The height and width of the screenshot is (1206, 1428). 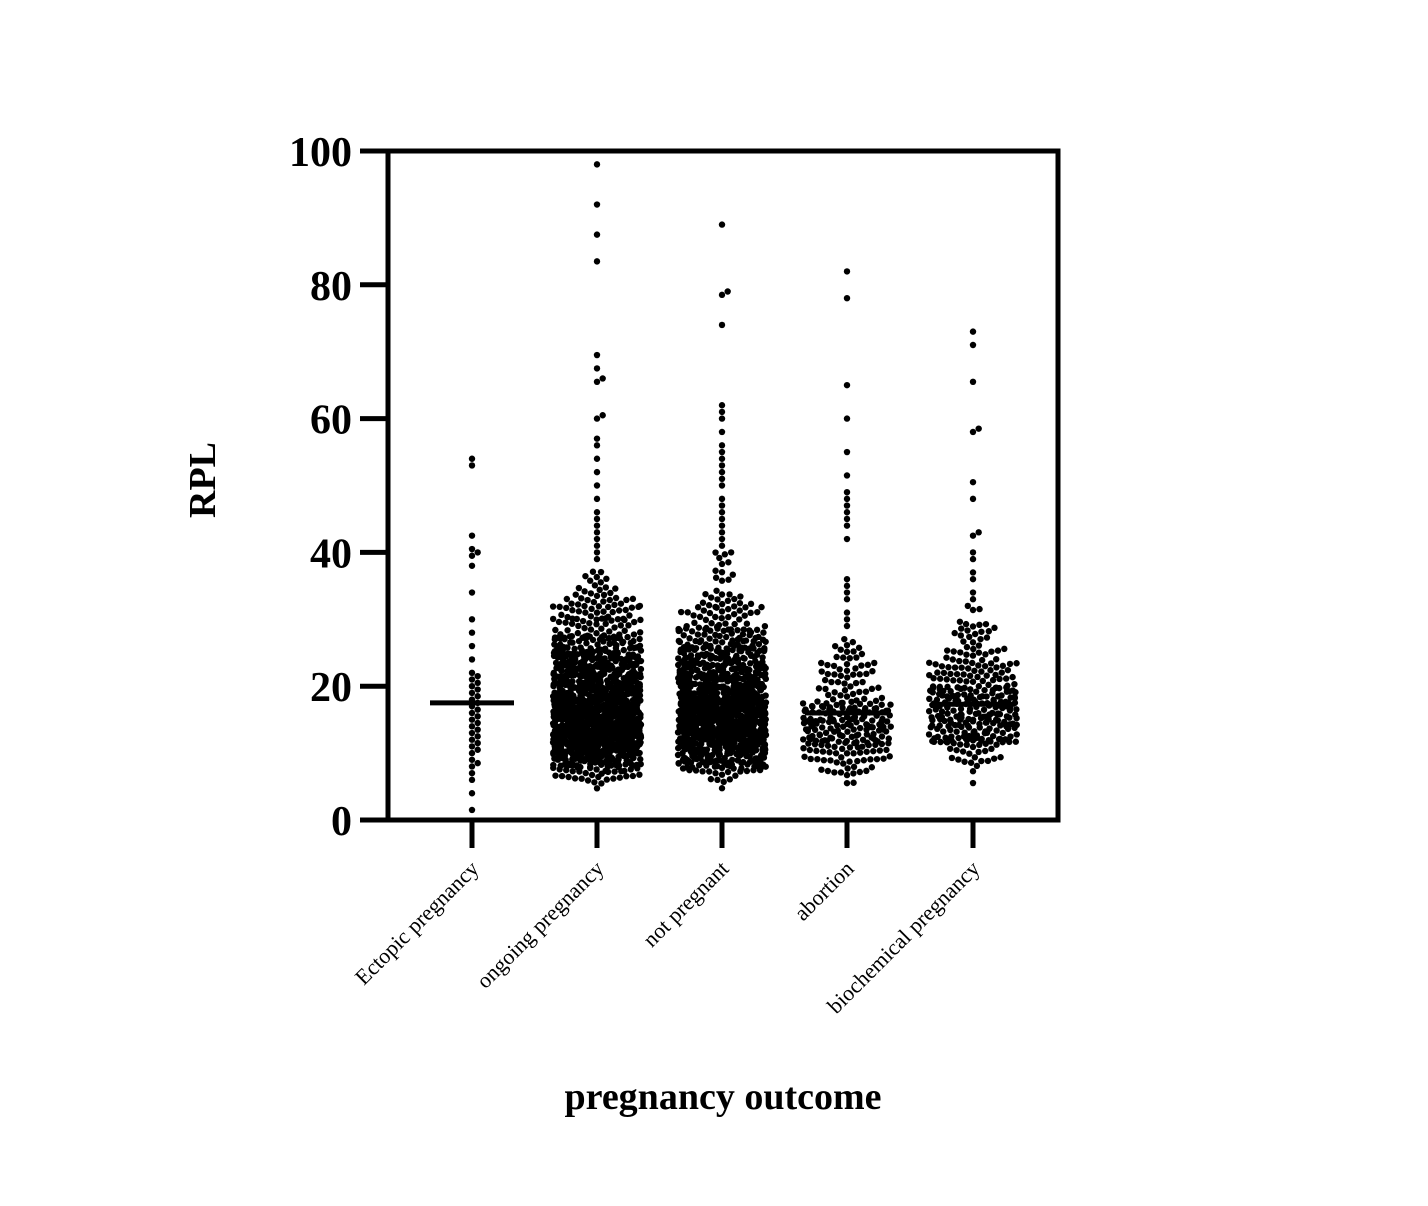 I want to click on y-tick-label: 60, so click(x=331, y=421).